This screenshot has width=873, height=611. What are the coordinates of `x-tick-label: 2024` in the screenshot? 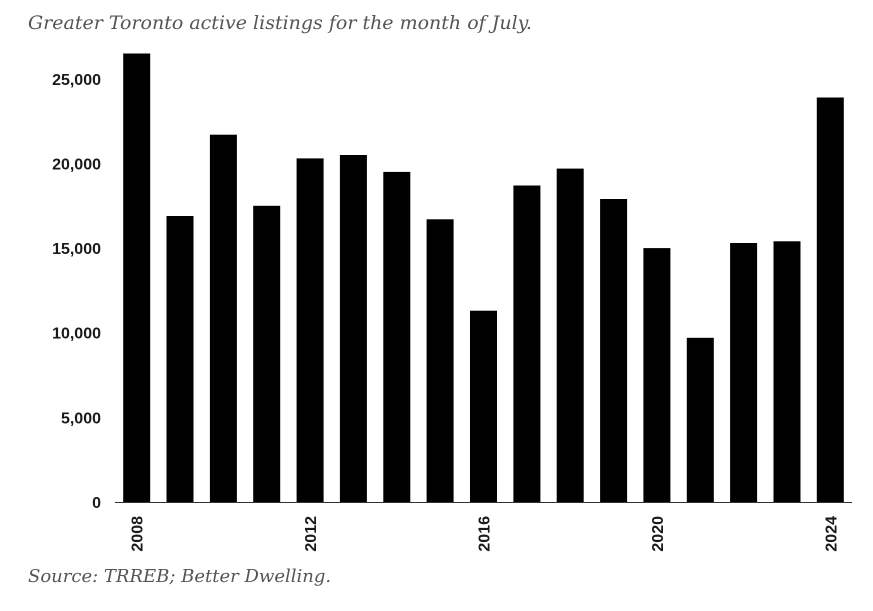 It's located at (831, 534).